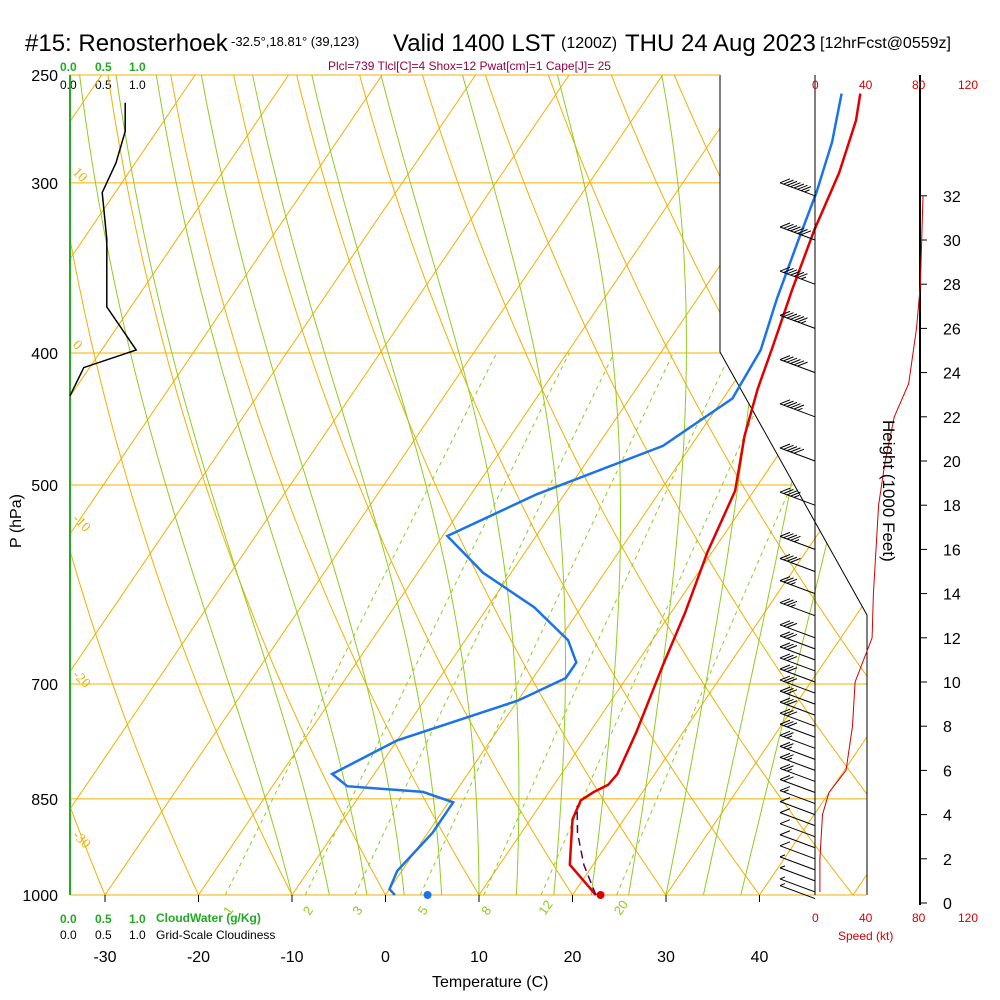  What do you see at coordinates (865, 936) in the screenshot?
I see `speed-axis-label: Speed (kt)` at bounding box center [865, 936].